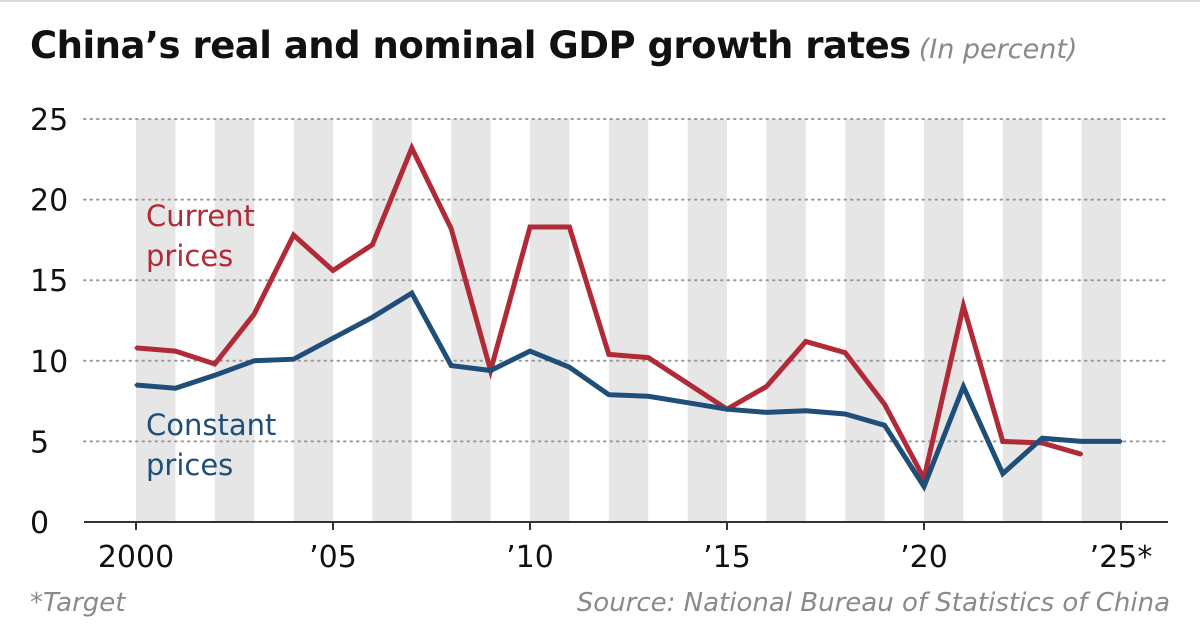 Image resolution: width=1200 pixels, height=634 pixels. Describe the element at coordinates (211, 445) in the screenshot. I see `constant-prices-label: Constant prices` at that location.